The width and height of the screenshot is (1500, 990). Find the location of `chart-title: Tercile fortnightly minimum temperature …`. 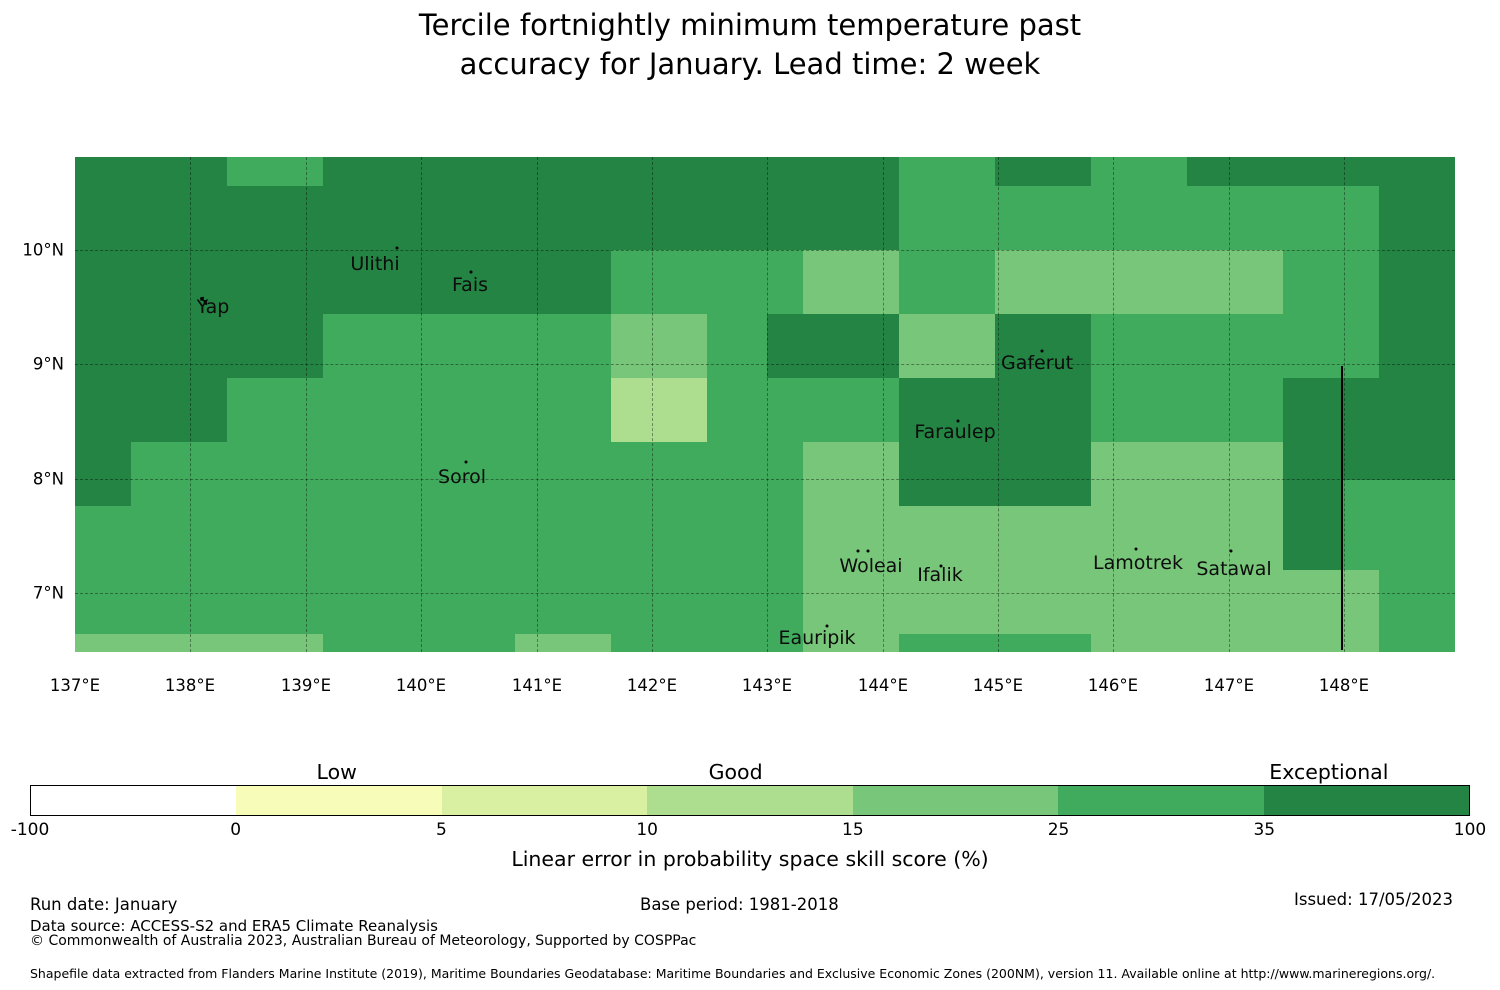

chart-title: Tercile fortnightly minimum temperature … is located at coordinates (750, 45).